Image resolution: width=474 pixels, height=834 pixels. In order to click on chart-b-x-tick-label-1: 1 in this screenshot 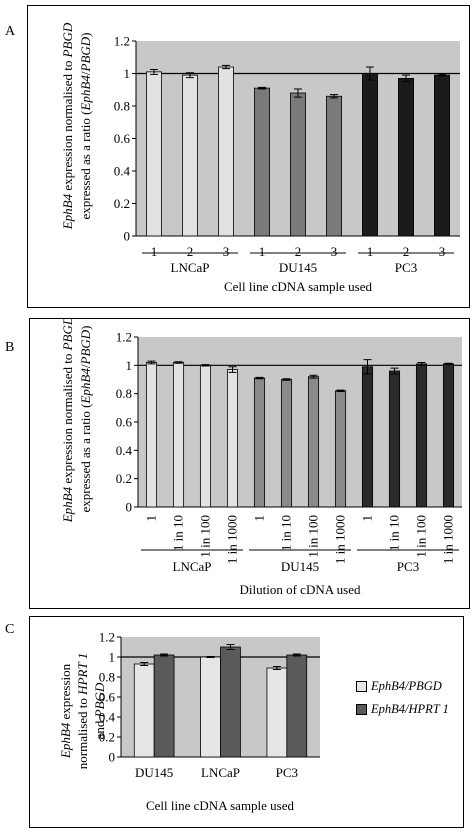, I will do `click(151, 518)`.